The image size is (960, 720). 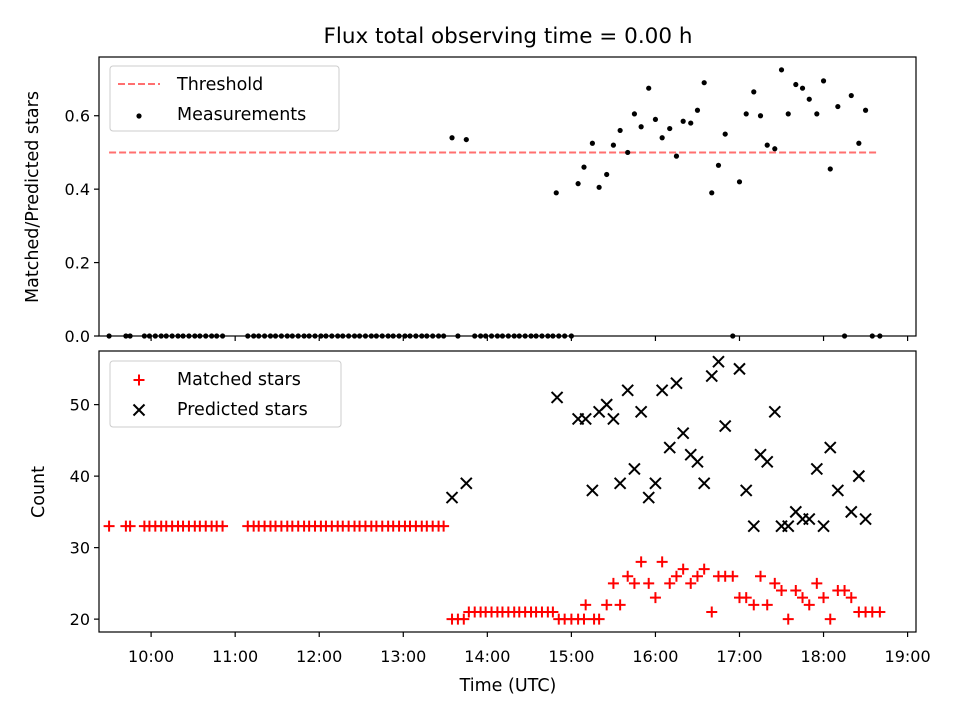 What do you see at coordinates (151, 656) in the screenshot?
I see `x-tick-label: 10:00` at bounding box center [151, 656].